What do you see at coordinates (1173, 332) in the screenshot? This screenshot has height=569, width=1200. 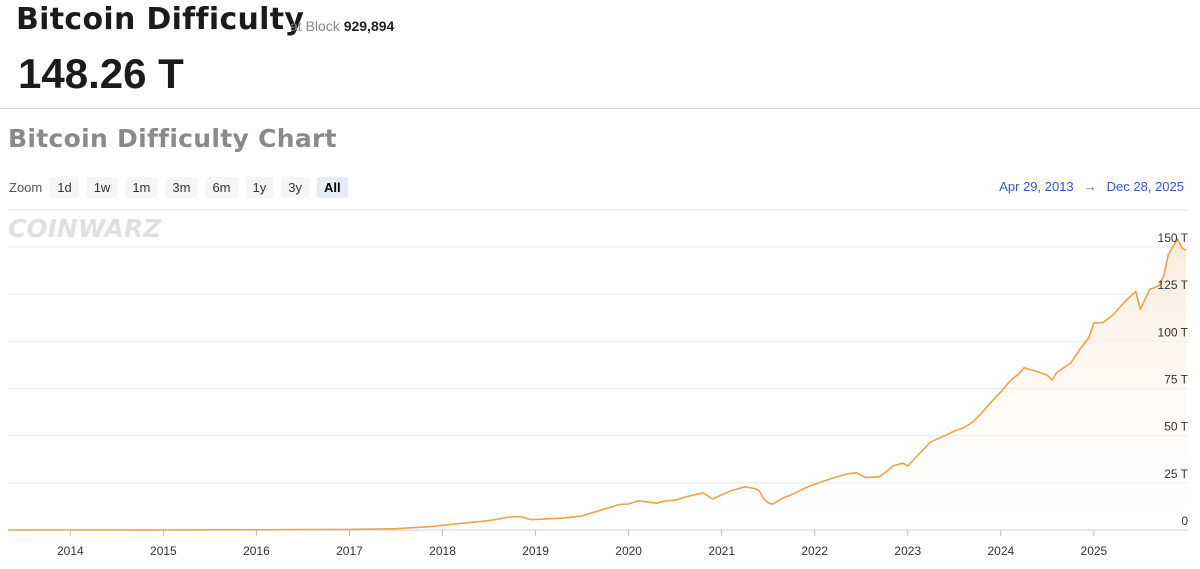 I see `y-tick-label: 100 T` at bounding box center [1173, 332].